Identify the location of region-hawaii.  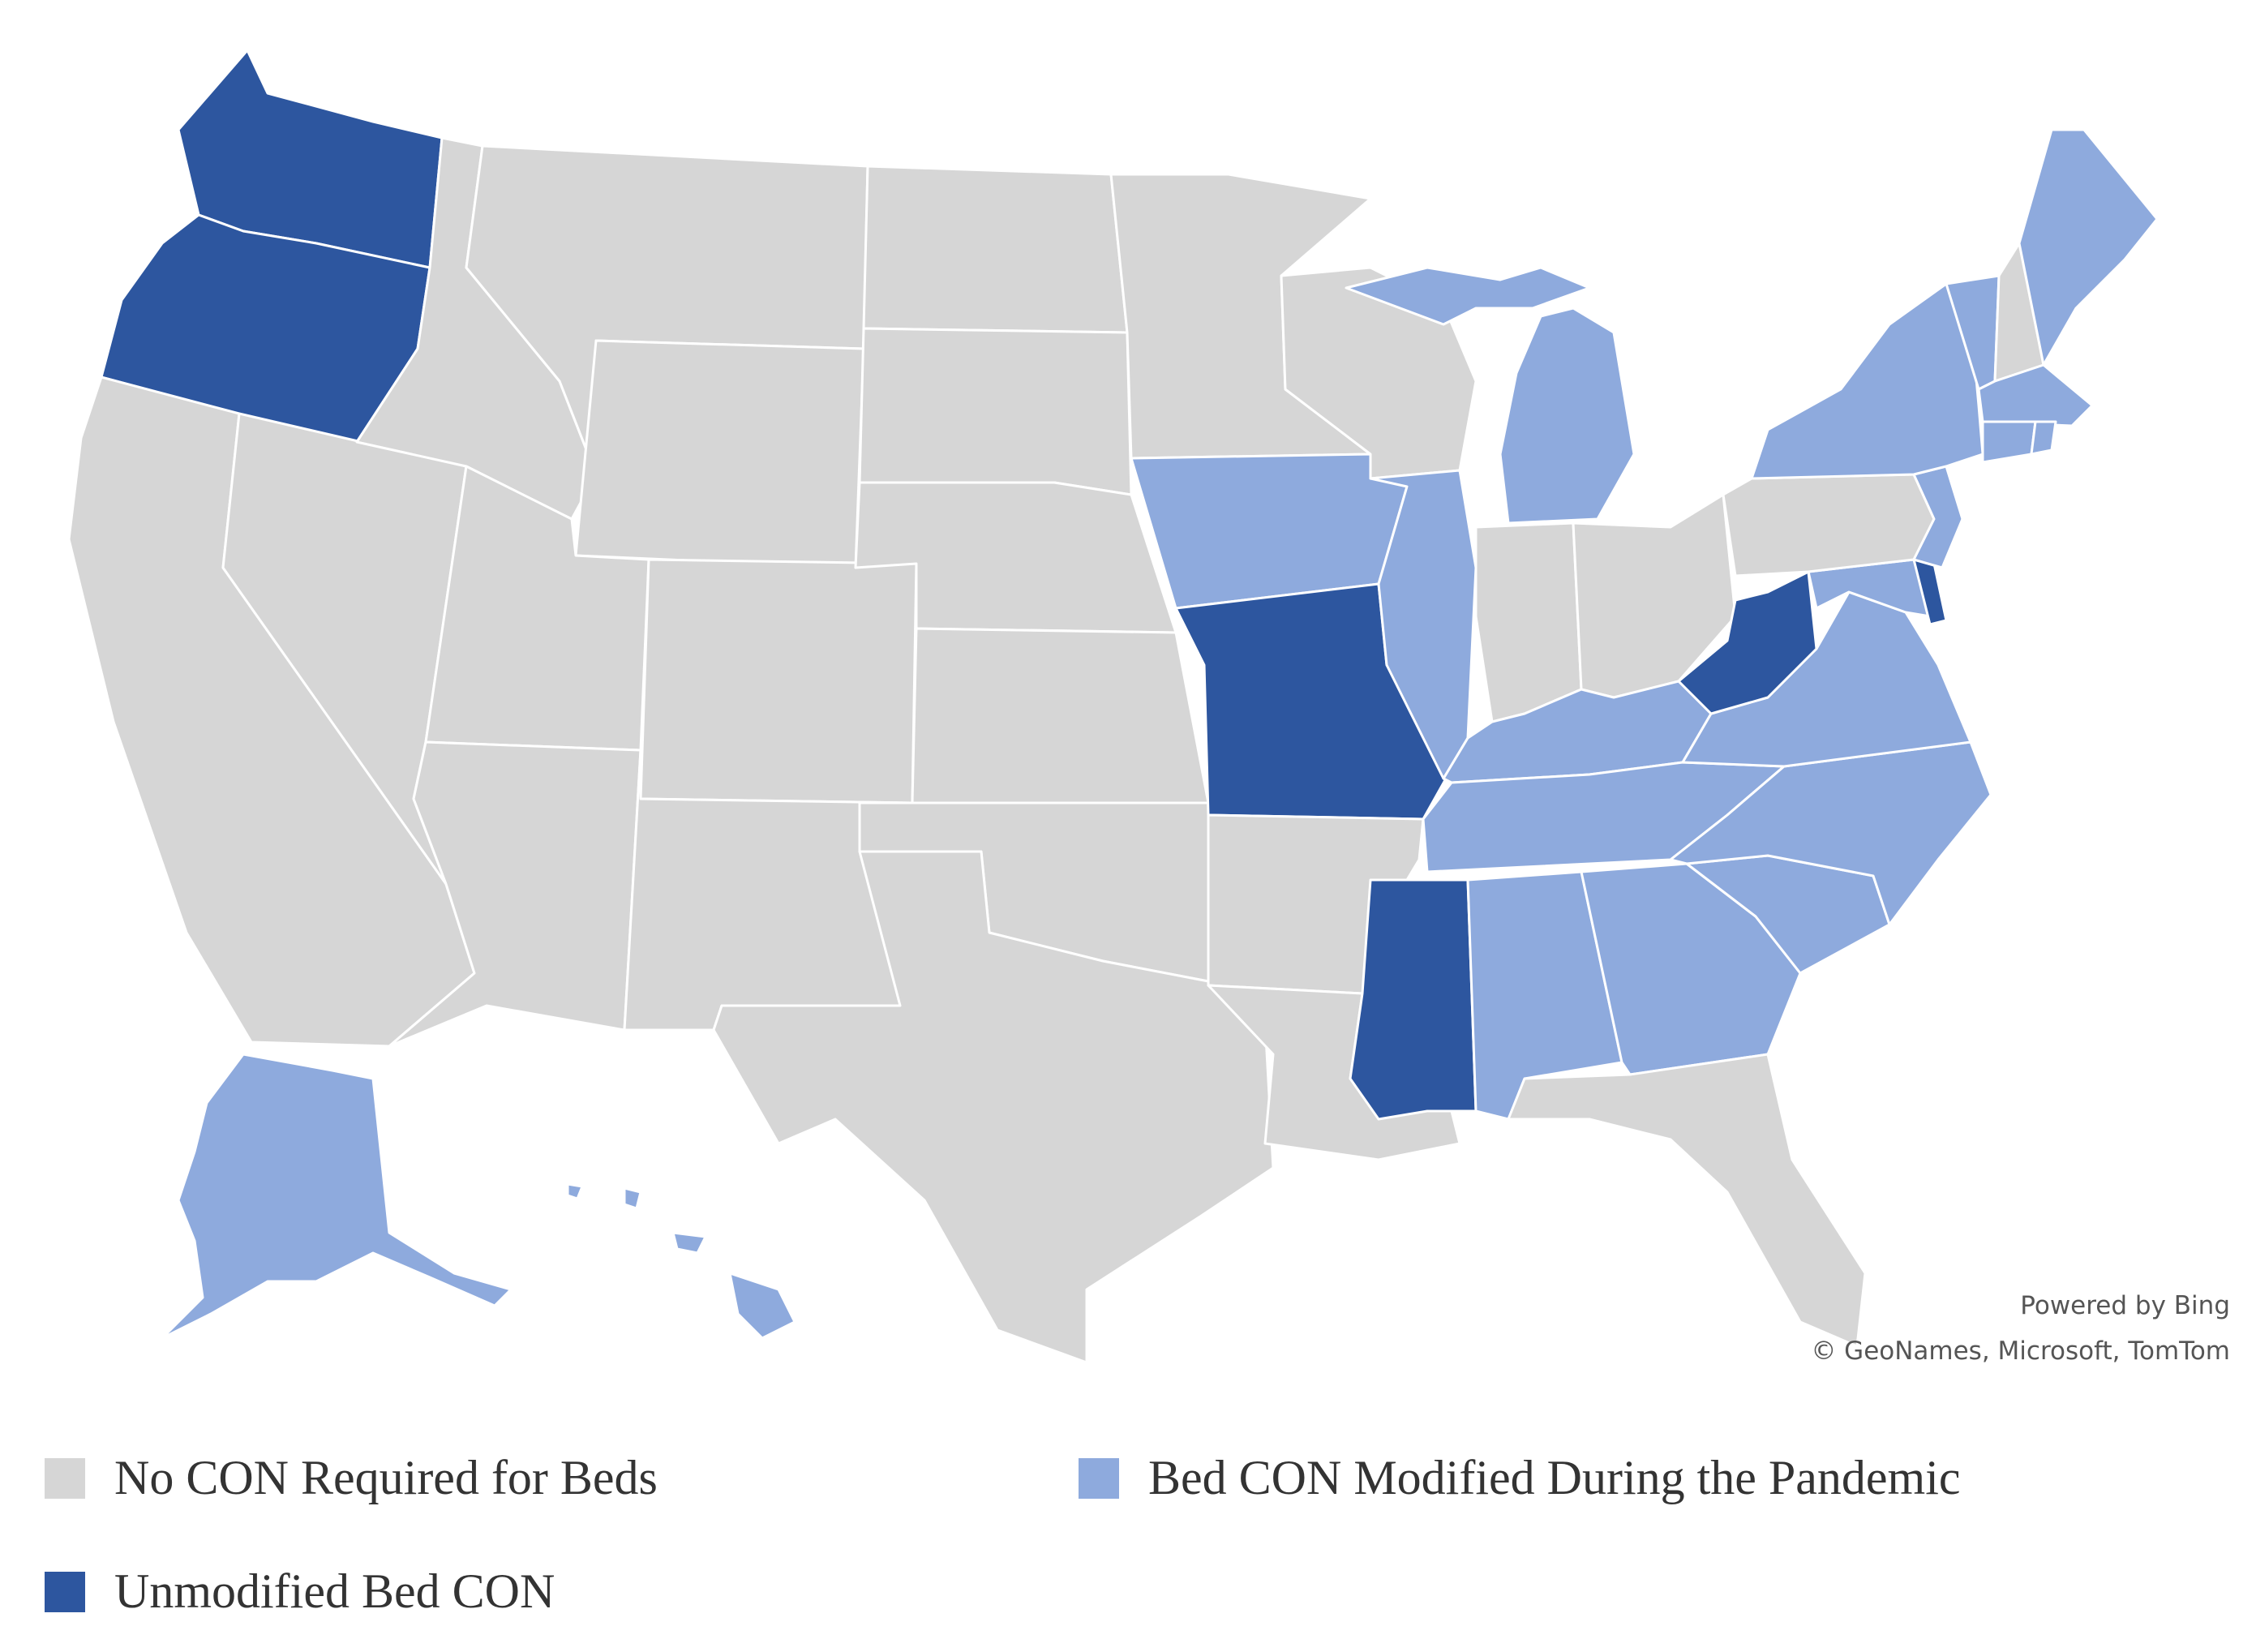
(681, 1261).